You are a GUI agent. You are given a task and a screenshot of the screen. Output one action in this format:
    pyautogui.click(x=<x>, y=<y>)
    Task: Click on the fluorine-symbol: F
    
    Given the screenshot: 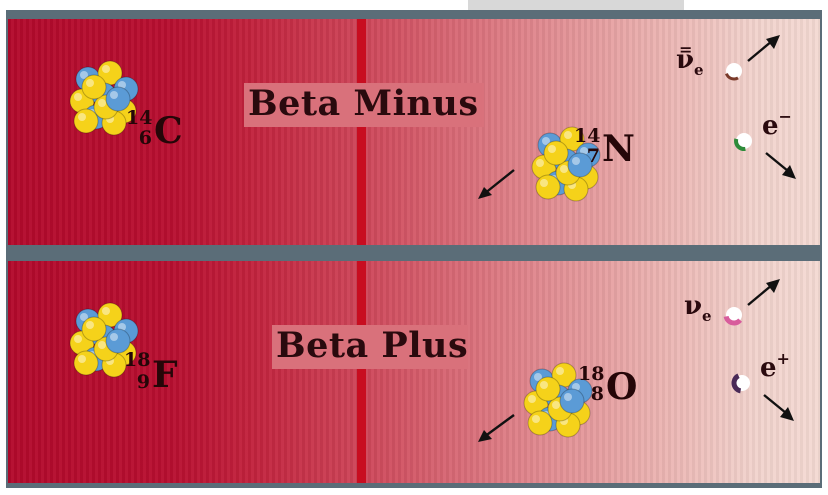 What is the action you would take?
    pyautogui.click(x=165, y=375)
    